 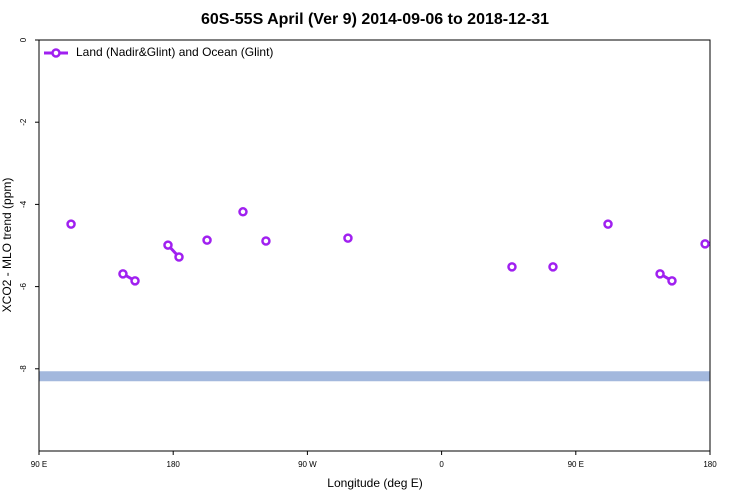 What do you see at coordinates (23, 286) in the screenshot?
I see `y-tick-label: -6` at bounding box center [23, 286].